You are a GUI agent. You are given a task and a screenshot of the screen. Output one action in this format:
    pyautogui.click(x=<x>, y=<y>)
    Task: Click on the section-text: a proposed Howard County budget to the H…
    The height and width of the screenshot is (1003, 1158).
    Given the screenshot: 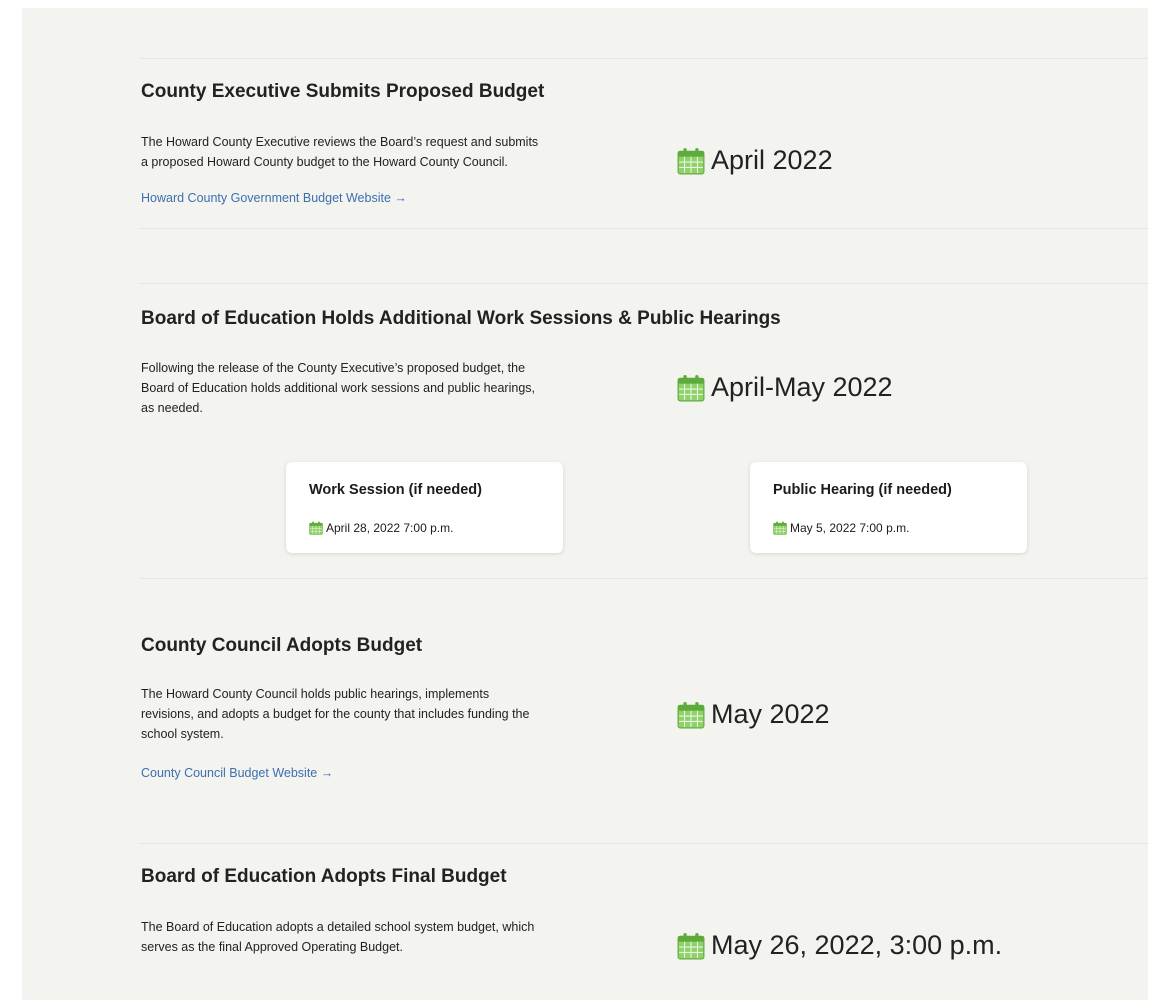 What is the action you would take?
    pyautogui.click(x=324, y=162)
    